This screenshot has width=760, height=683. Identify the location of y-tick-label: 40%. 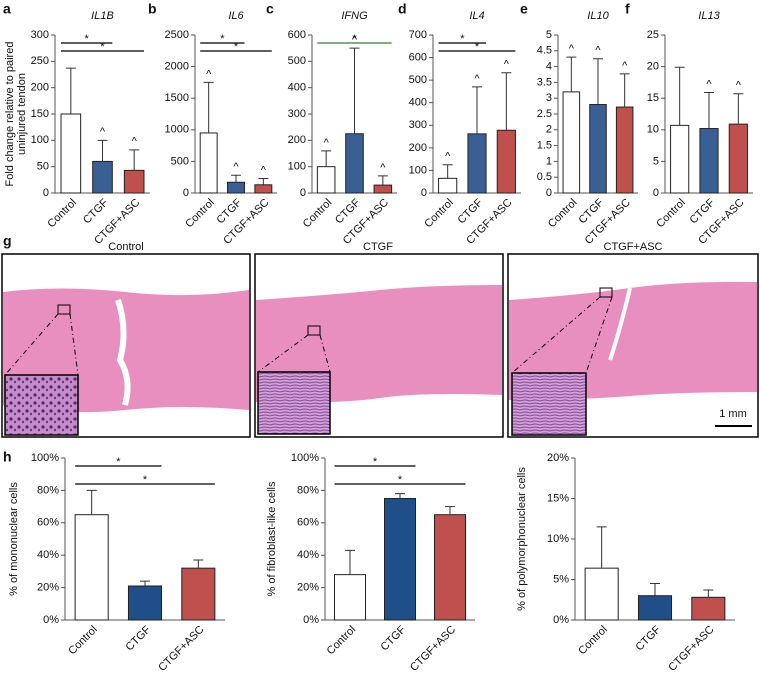
(308, 555).